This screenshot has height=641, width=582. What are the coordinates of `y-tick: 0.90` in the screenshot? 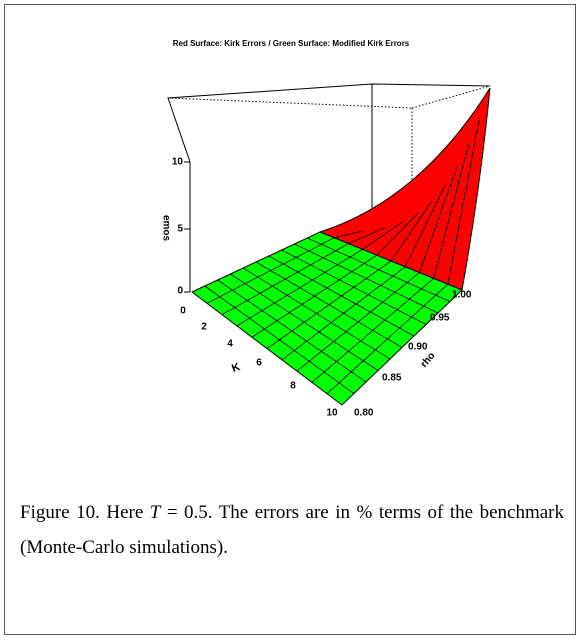 It's located at (418, 347).